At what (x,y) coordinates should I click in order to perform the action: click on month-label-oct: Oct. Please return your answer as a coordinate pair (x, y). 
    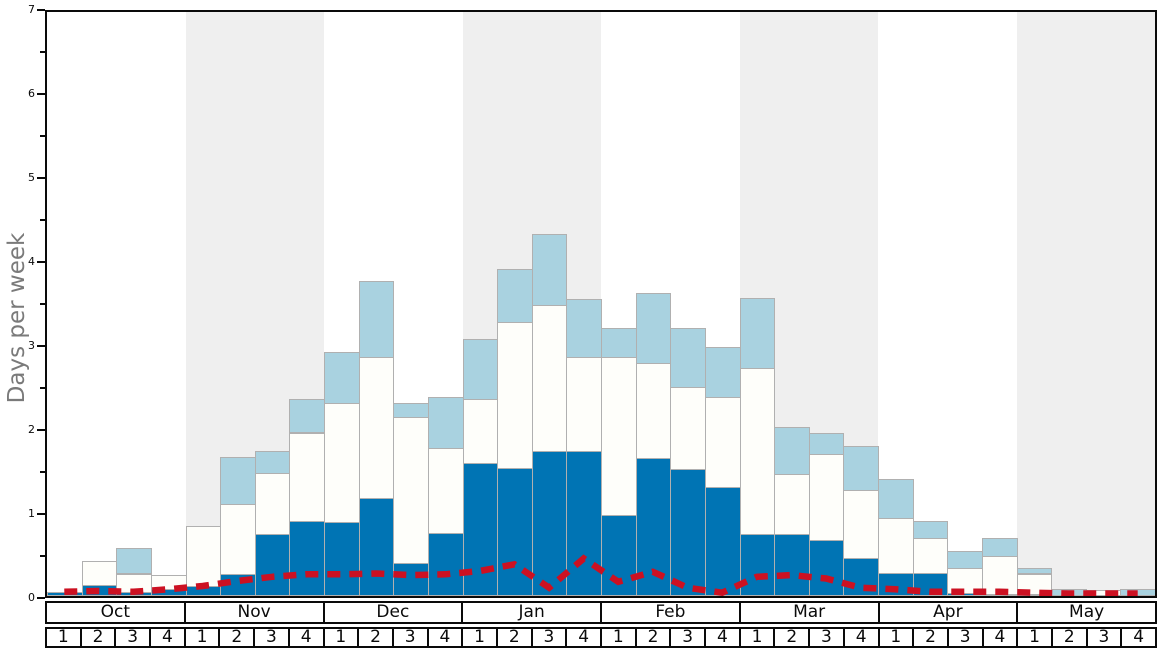
    Looking at the image, I should click on (115, 612).